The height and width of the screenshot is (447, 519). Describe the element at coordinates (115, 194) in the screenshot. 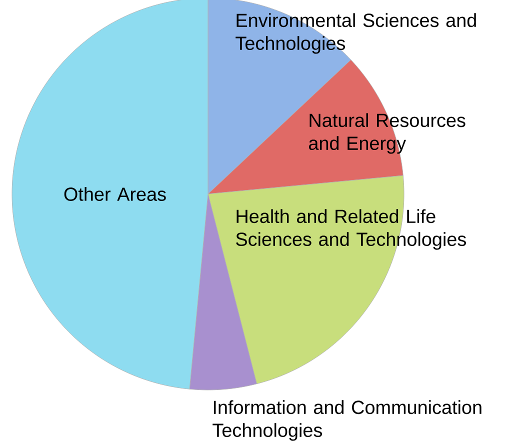

I see `slice-label: Other Areas` at that location.